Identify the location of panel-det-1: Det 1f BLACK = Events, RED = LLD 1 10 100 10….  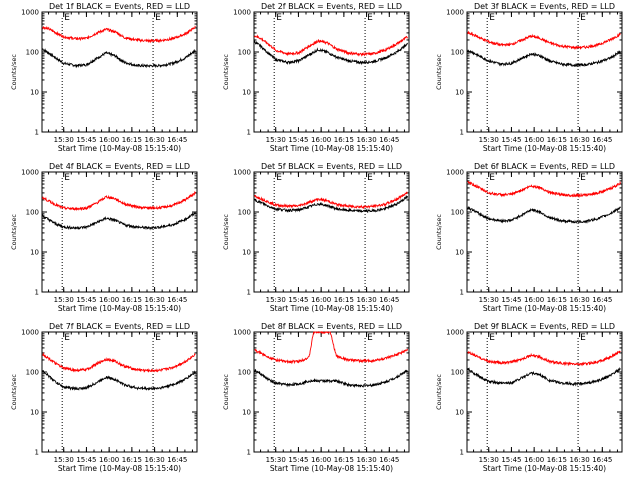
(104, 77).